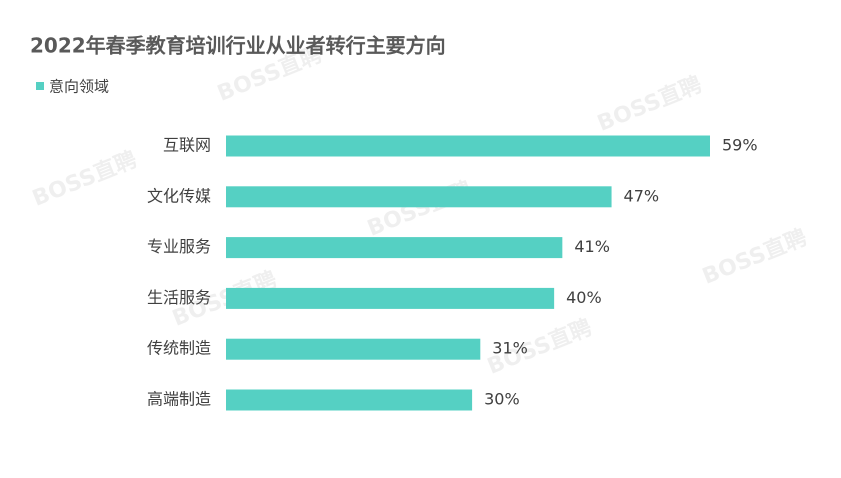 The width and height of the screenshot is (841, 478). Describe the element at coordinates (642, 195) in the screenshot. I see `data-label: 47%` at that location.